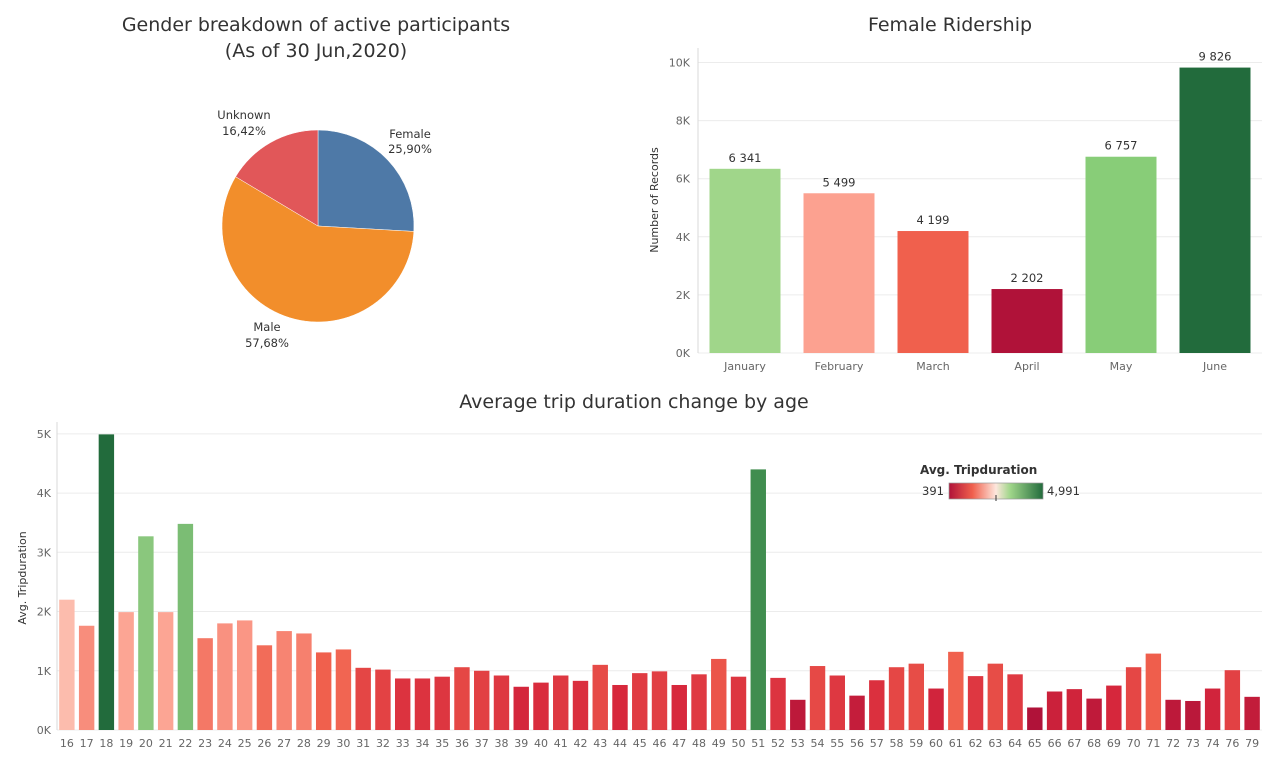  What do you see at coordinates (422, 743) in the screenshot?
I see `trip-duration-x-tick: 34` at bounding box center [422, 743].